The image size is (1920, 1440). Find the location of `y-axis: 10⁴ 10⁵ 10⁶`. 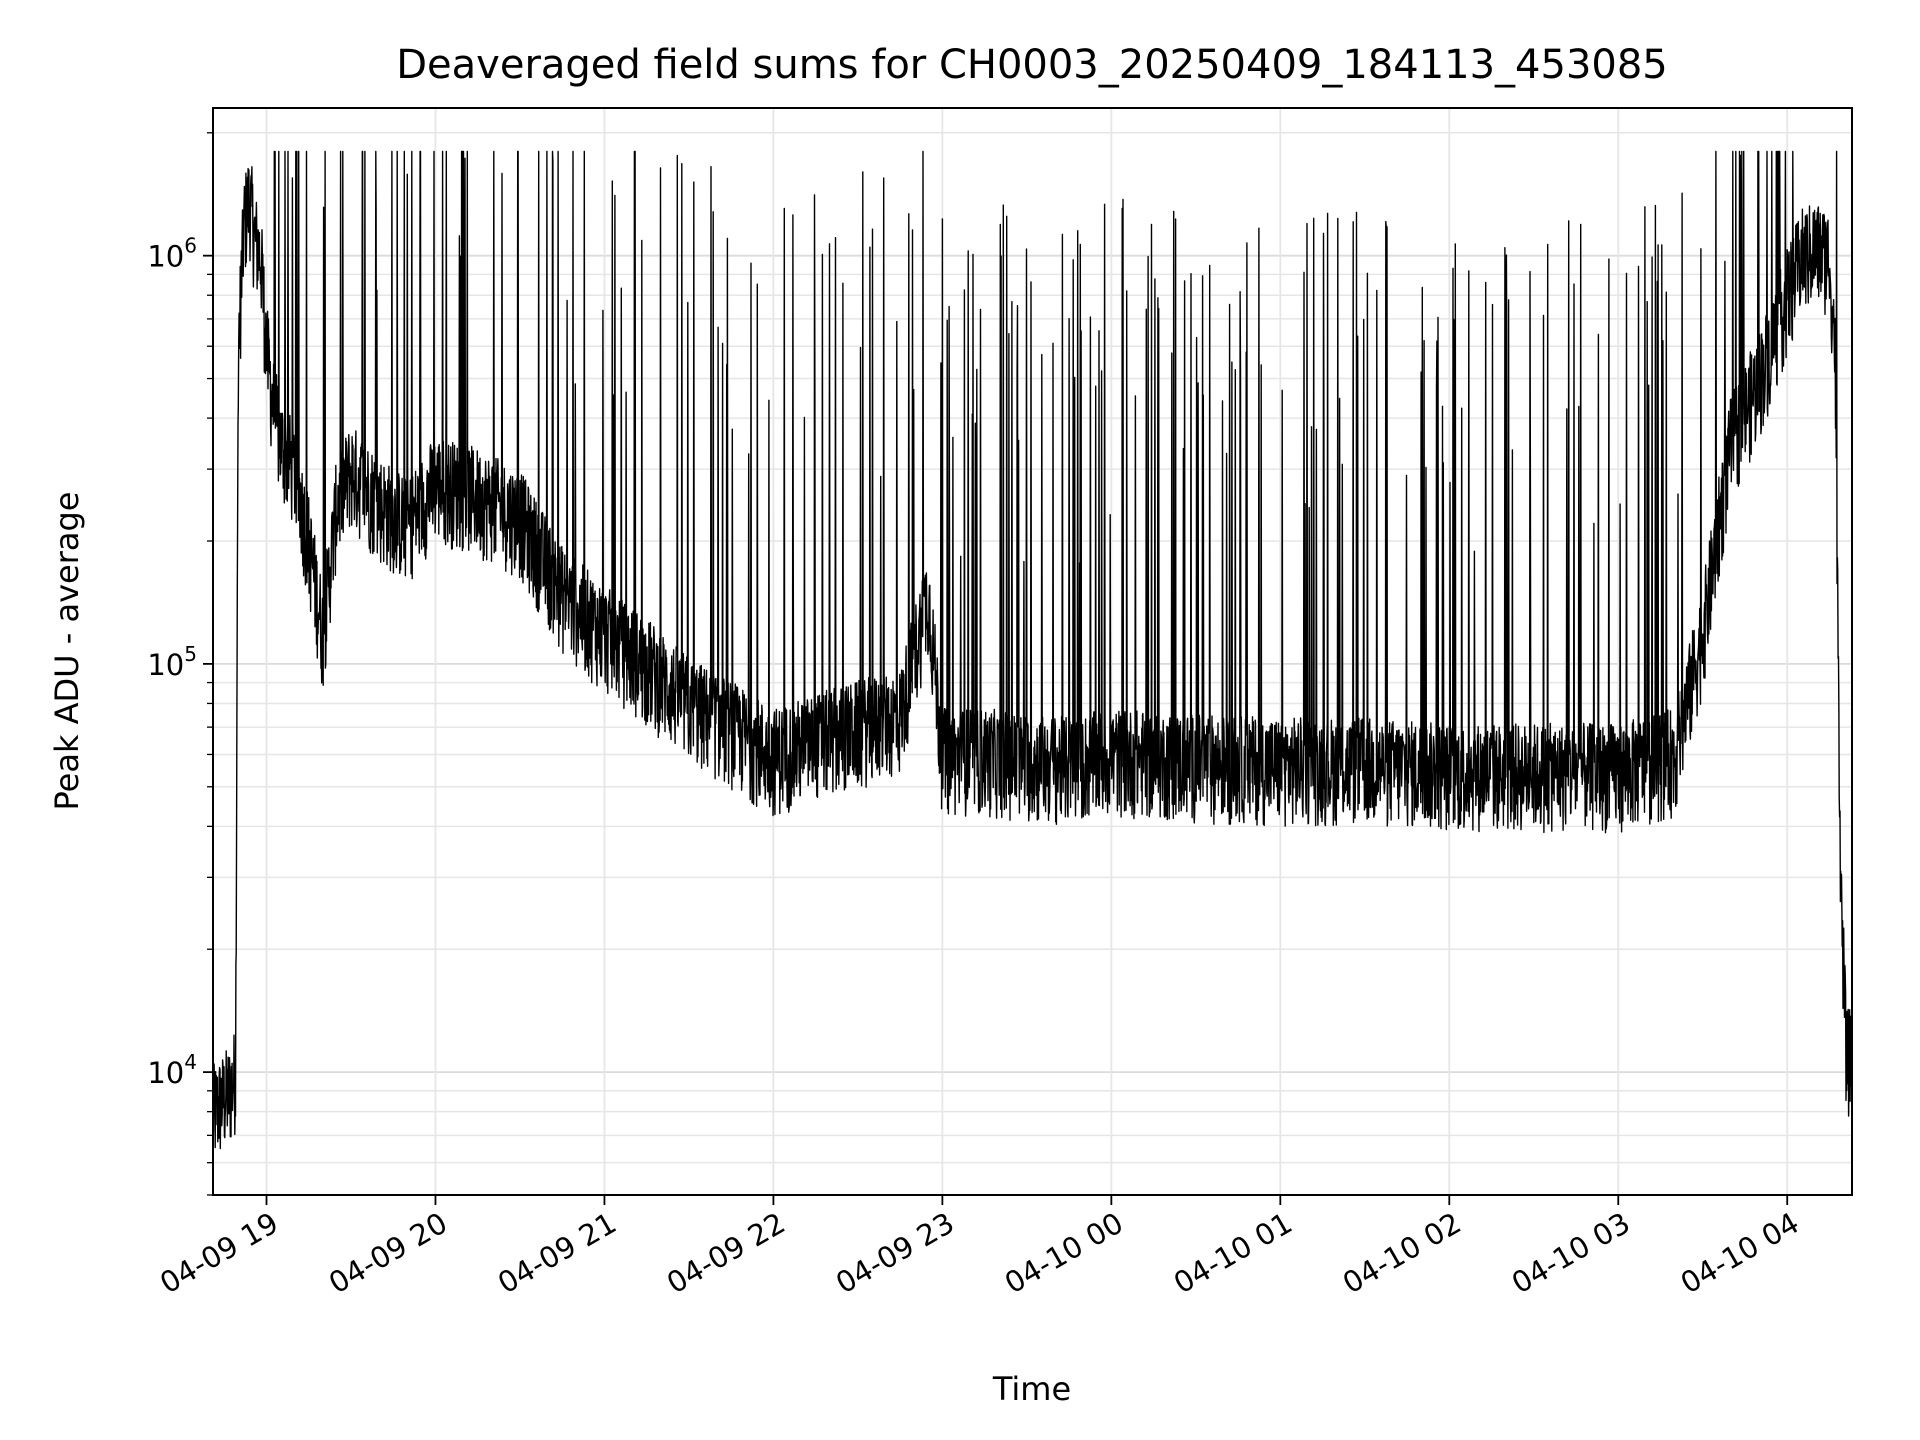

y-axis: 10⁴ 10⁵ 10⁶ is located at coordinates (180, 664).